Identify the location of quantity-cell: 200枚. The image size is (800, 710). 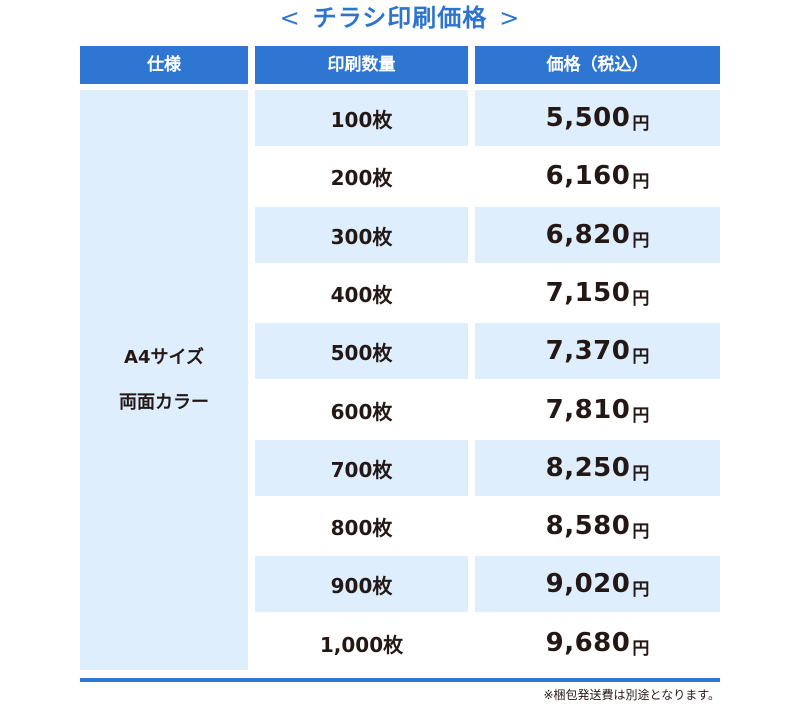
(361, 177).